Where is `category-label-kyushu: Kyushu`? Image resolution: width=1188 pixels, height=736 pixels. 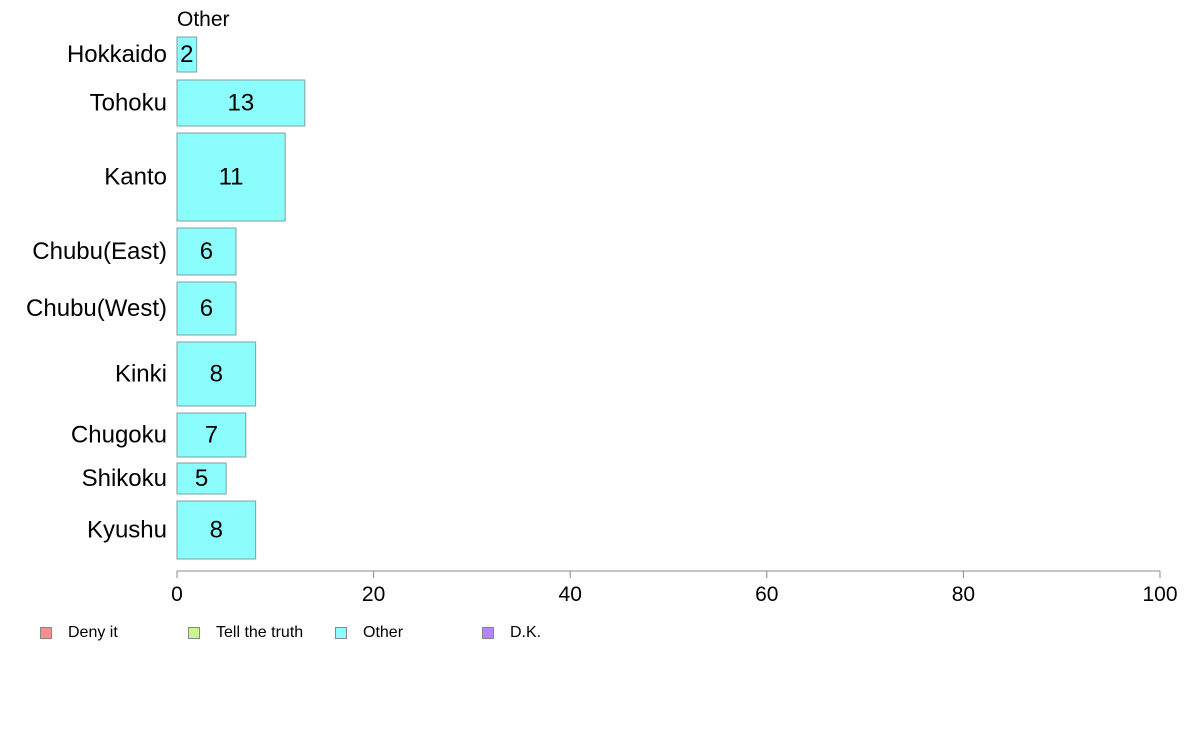
category-label-kyushu: Kyushu is located at coordinates (127, 530).